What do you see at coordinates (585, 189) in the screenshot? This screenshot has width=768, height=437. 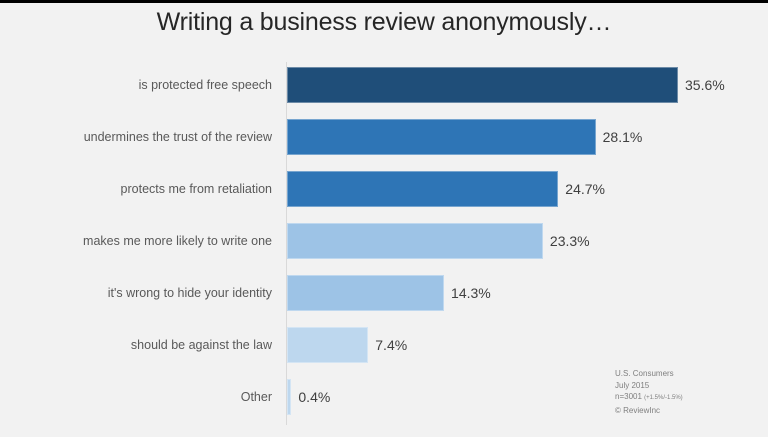 I see `value-label: 24.7%` at bounding box center [585, 189].